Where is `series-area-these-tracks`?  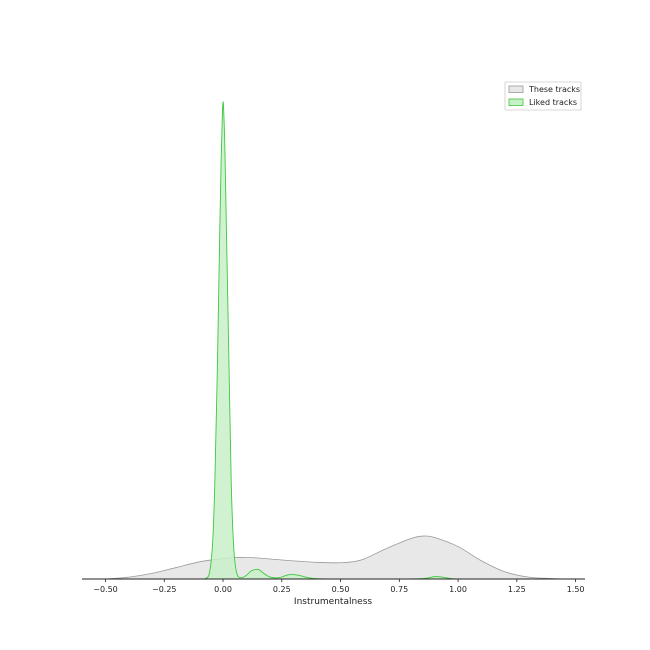 series-area-these-tracks is located at coordinates (334, 557).